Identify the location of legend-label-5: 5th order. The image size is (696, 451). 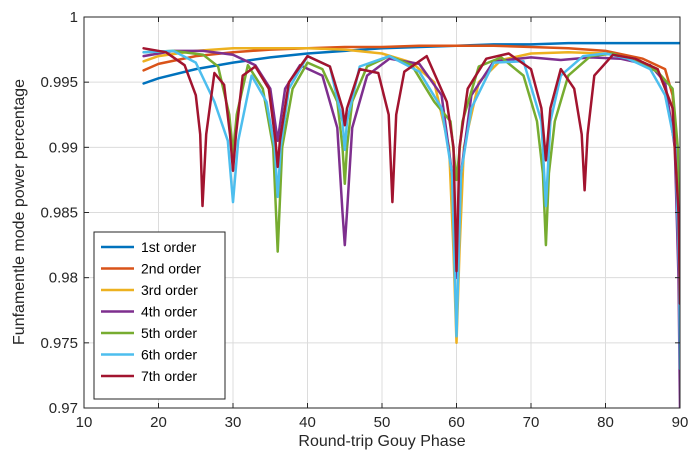
(169, 333).